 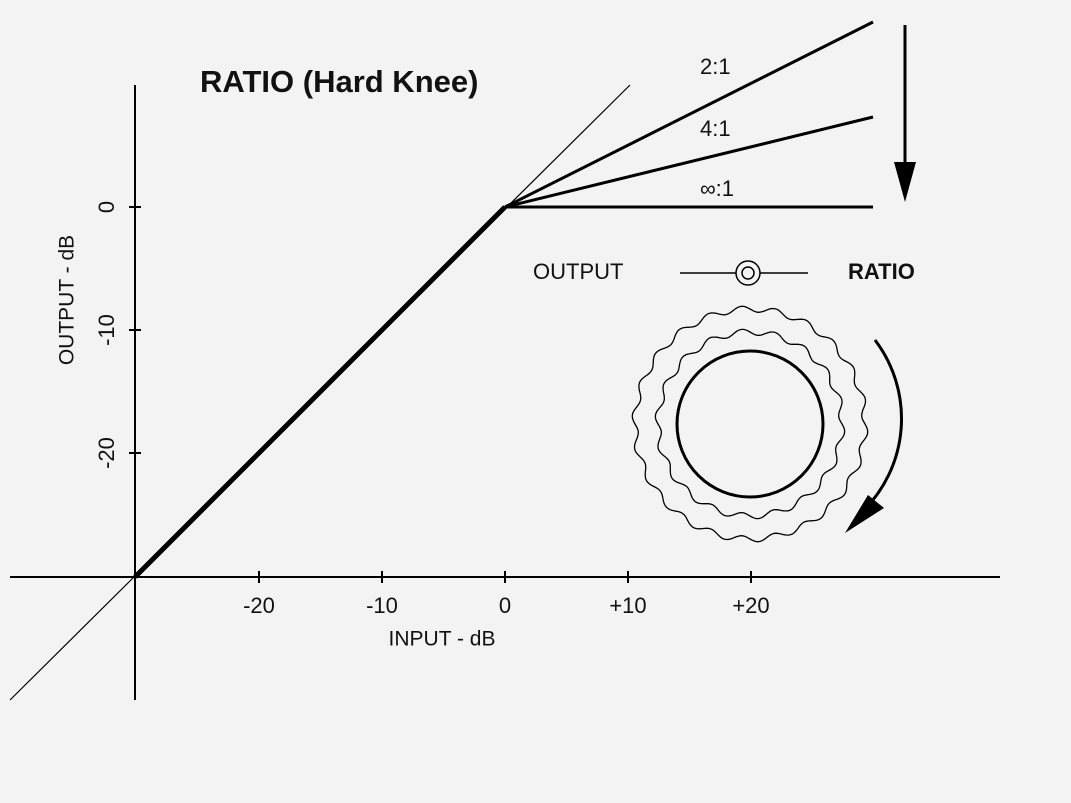 I want to click on curve-label: 2:1, so click(x=715, y=66).